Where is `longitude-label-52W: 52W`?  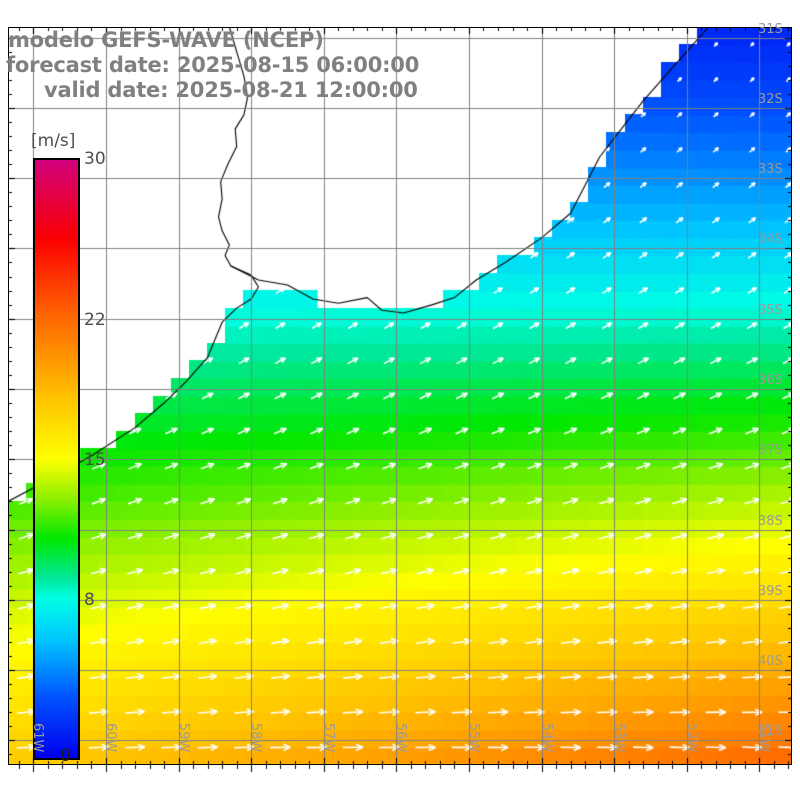 longitude-label-52W: 52W is located at coordinates (691, 738).